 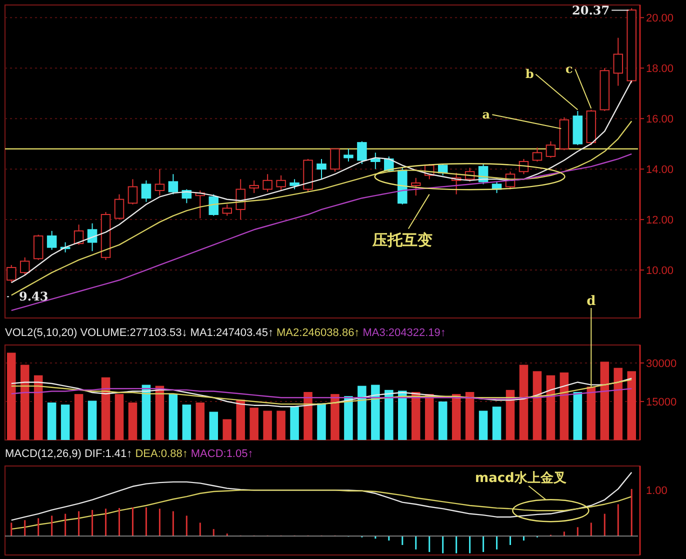 What do you see at coordinates (660, 270) in the screenshot?
I see `y-tick-label: 10.00` at bounding box center [660, 270].